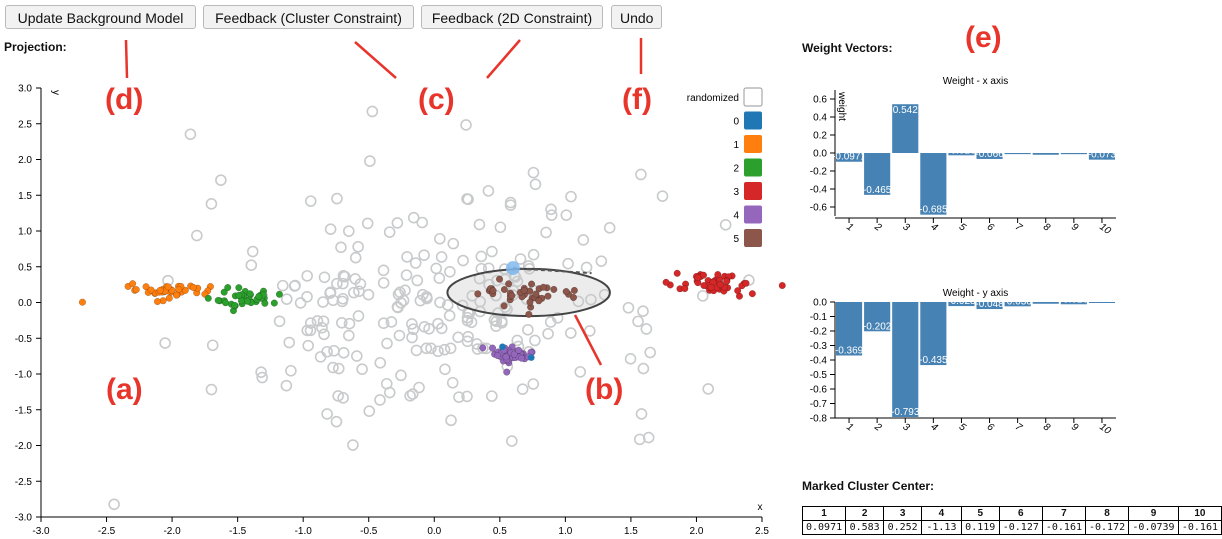 The height and width of the screenshot is (539, 1222). Describe the element at coordinates (24, 375) in the screenshot. I see `y-tick-label: -1.0` at that location.